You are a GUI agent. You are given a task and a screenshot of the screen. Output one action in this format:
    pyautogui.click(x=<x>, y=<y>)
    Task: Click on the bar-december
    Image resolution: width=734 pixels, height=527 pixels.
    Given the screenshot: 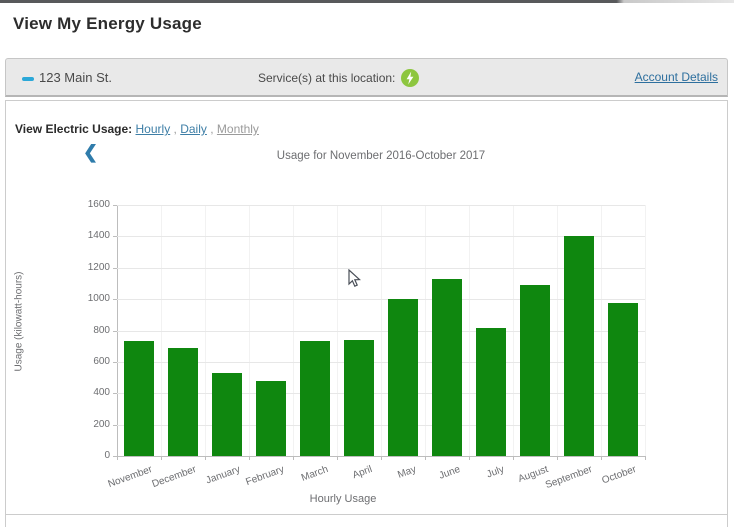 What is the action you would take?
    pyautogui.click(x=183, y=401)
    